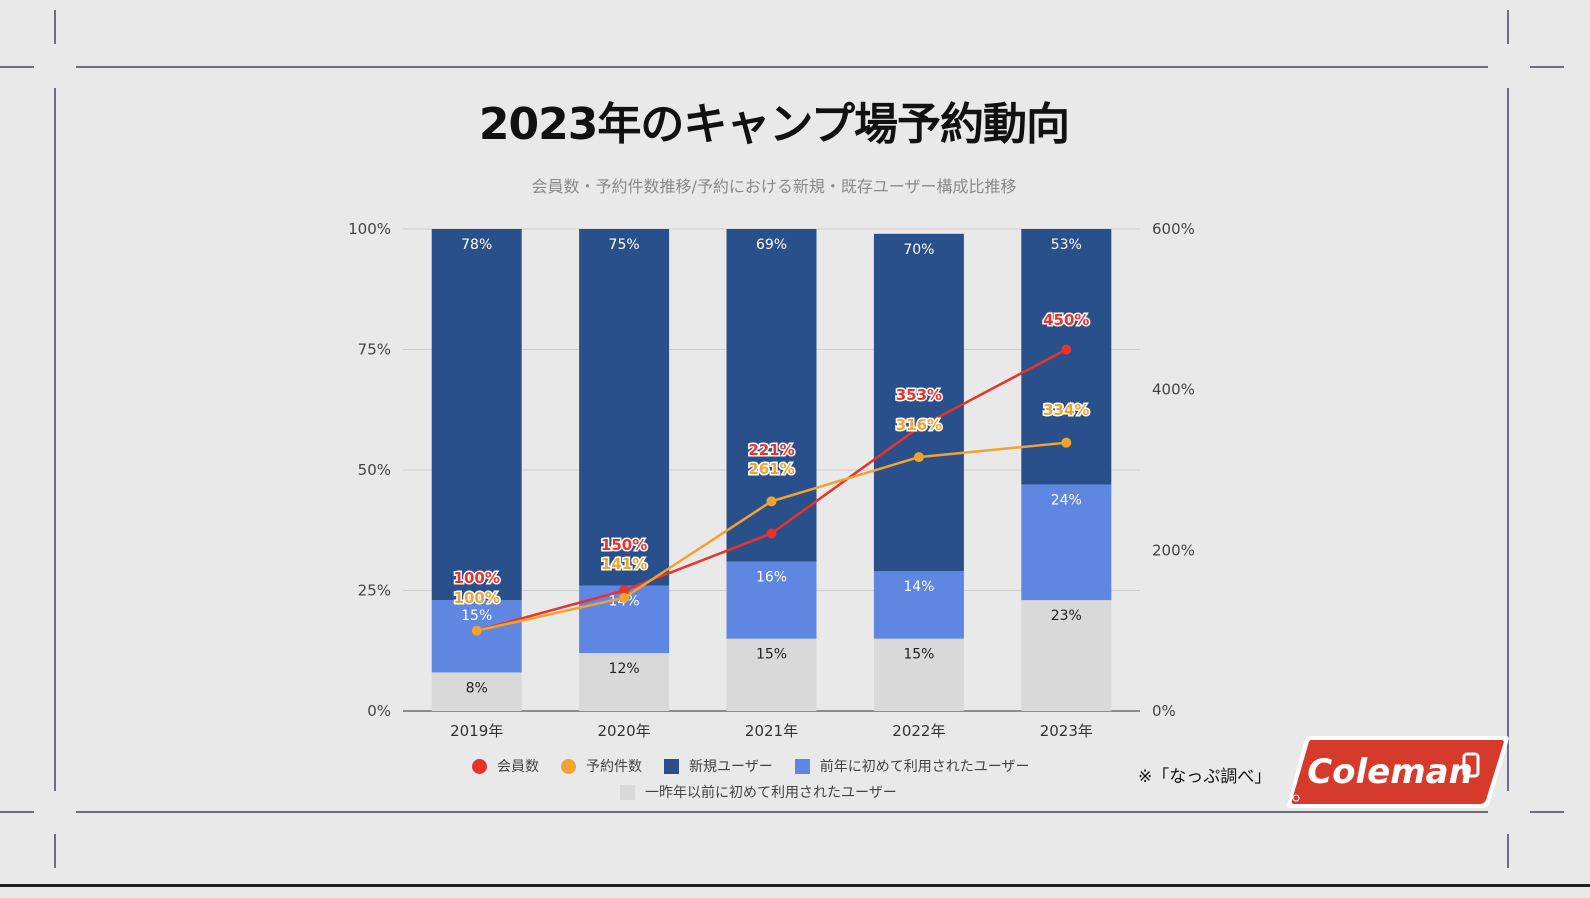 The height and width of the screenshot is (898, 1590). I want to click on crop-mark-tl-v, so click(55, 27).